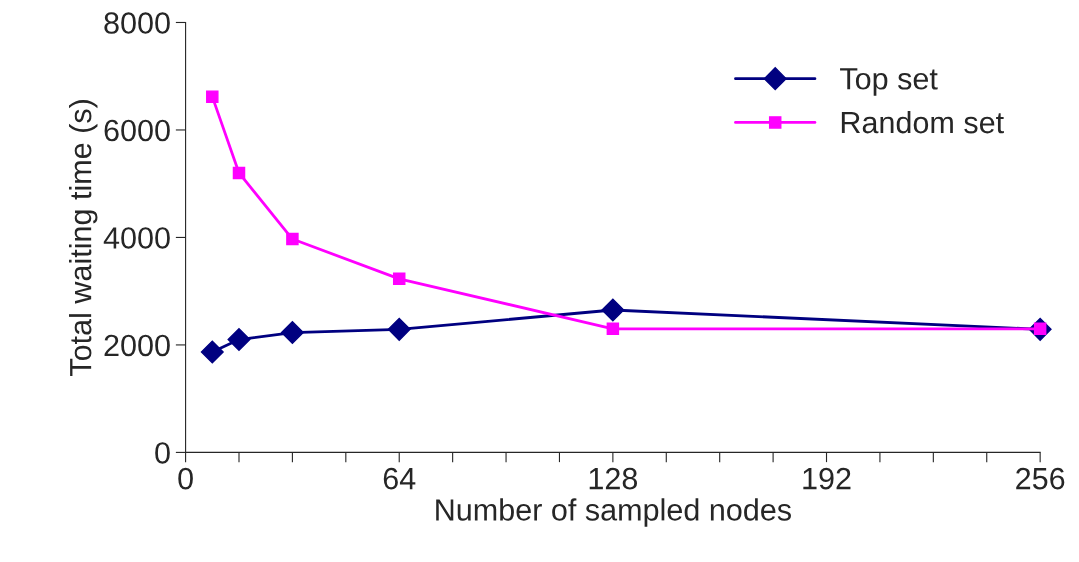 This screenshot has width=1079, height=562. What do you see at coordinates (827, 478) in the screenshot?
I see `x-tick-label: 192` at bounding box center [827, 478].